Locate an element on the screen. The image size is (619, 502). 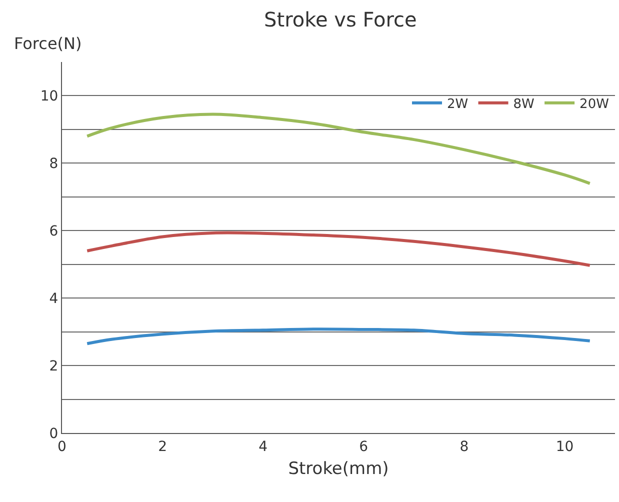
legend-label: 20W is located at coordinates (595, 104).